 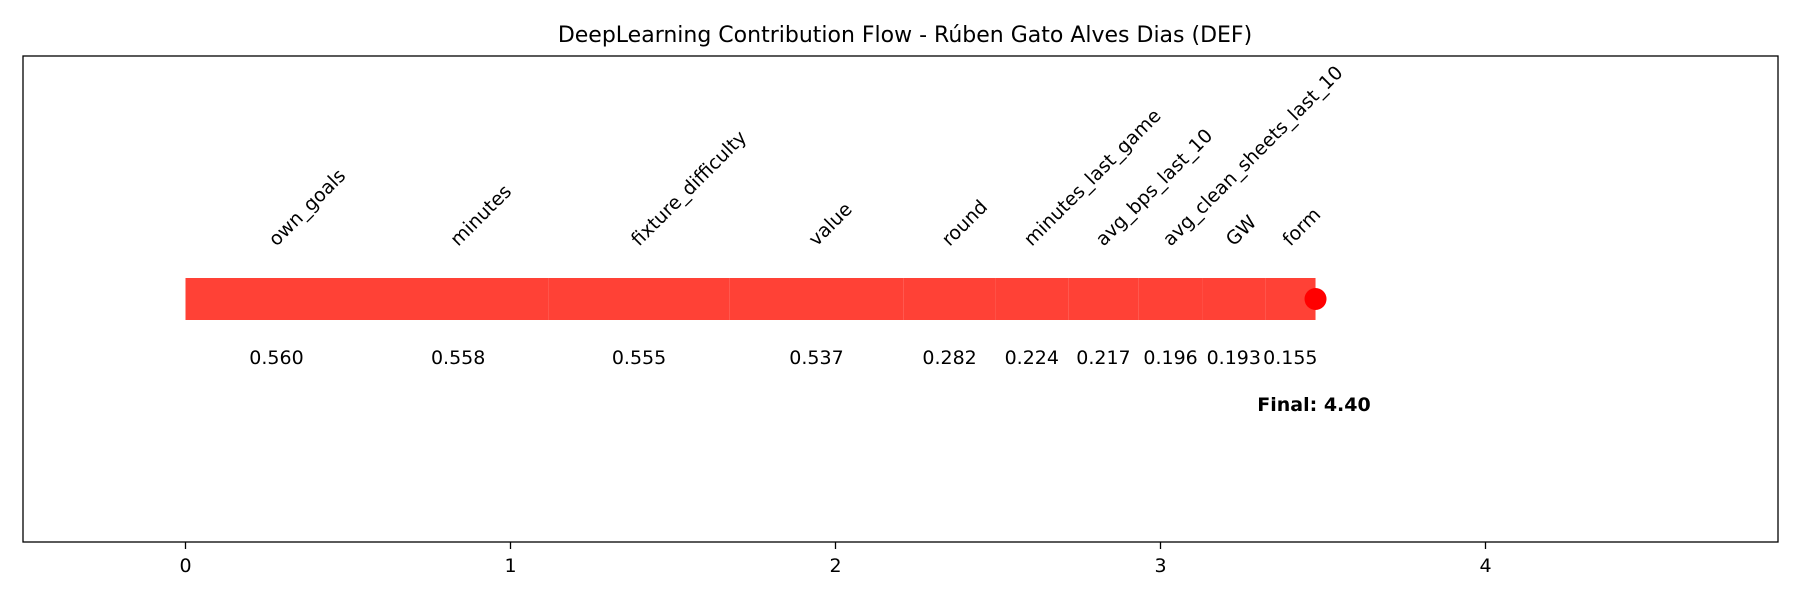 I want to click on contribution-bar-group, so click(x=756, y=299).